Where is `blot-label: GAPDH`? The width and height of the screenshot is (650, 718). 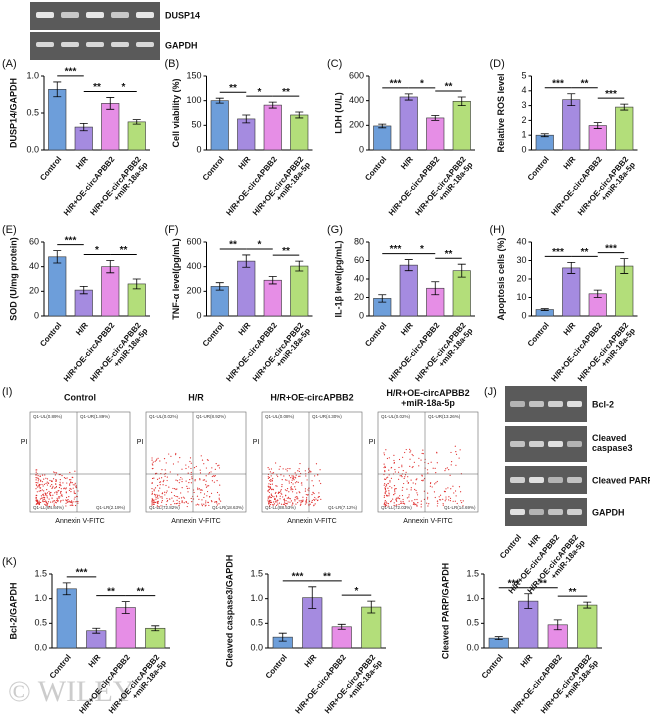
blot-label: GAPDH is located at coordinates (181, 45).